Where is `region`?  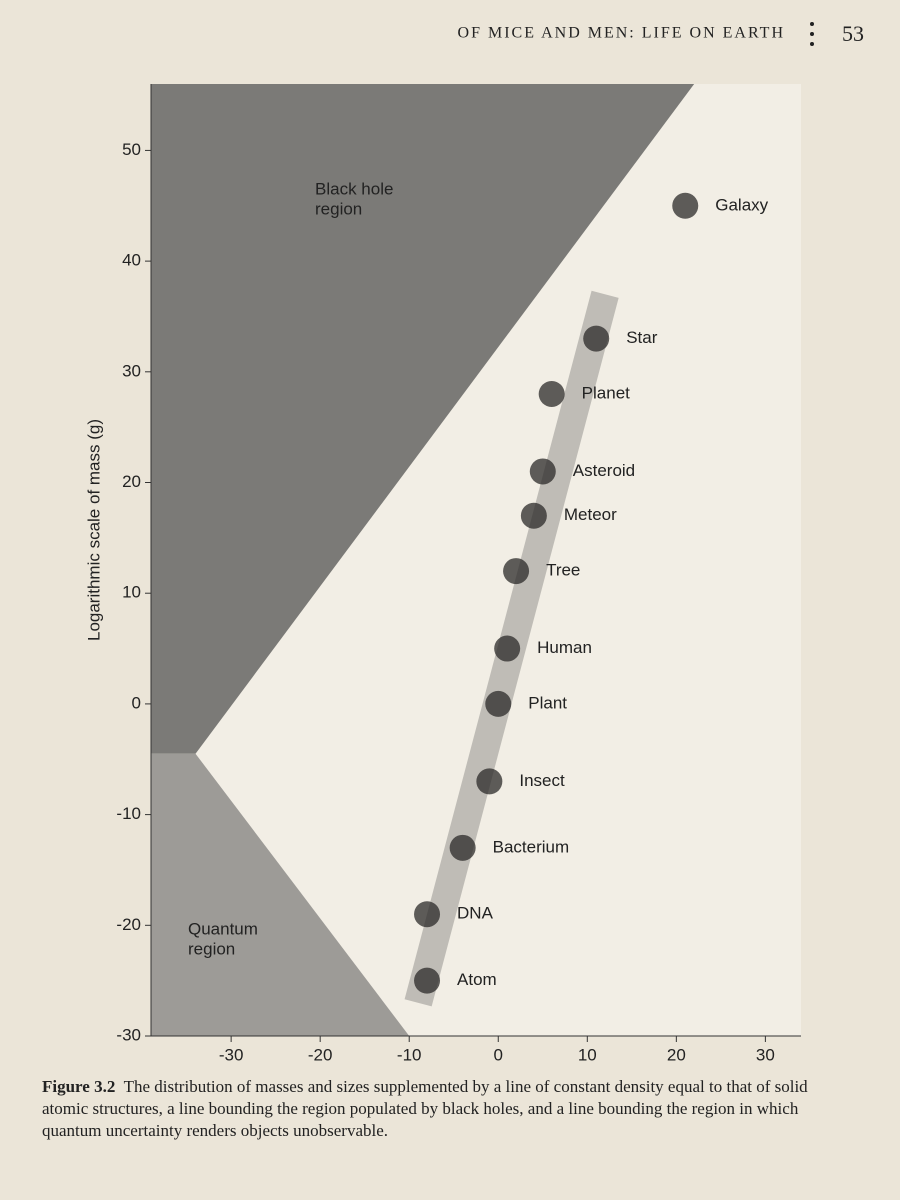 region is located at coordinates (280, 894).